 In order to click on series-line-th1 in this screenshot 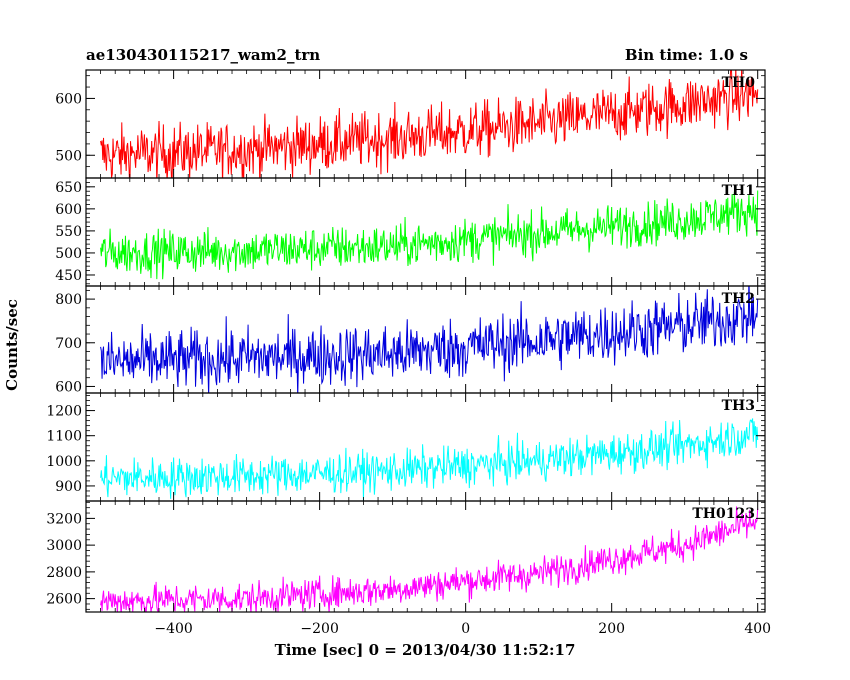, I will do `click(429, 235)`.